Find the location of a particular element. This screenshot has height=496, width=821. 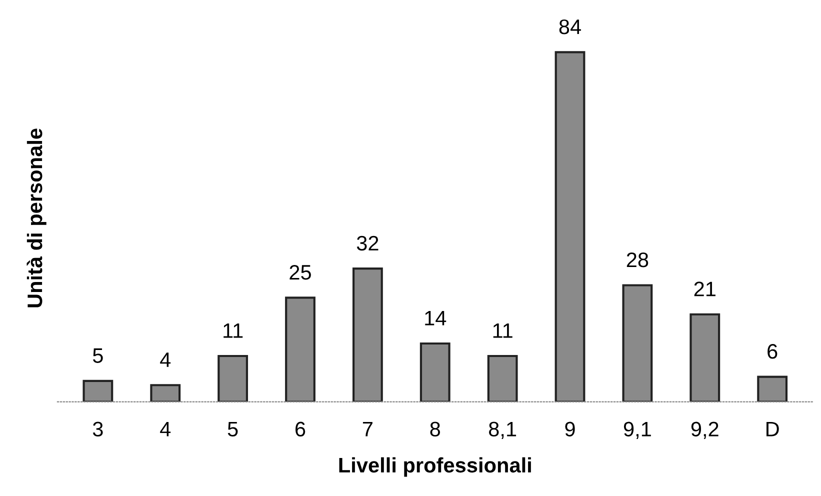

data-label: 28 is located at coordinates (637, 260).